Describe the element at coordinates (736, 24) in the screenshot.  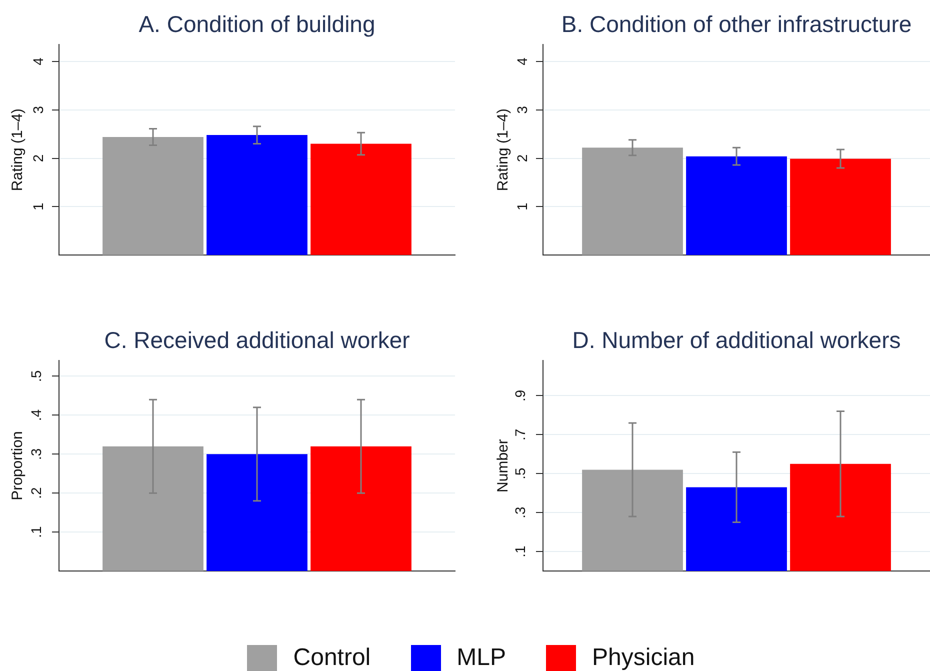
I see `chart-title: B. Condition of other infrastructure` at that location.